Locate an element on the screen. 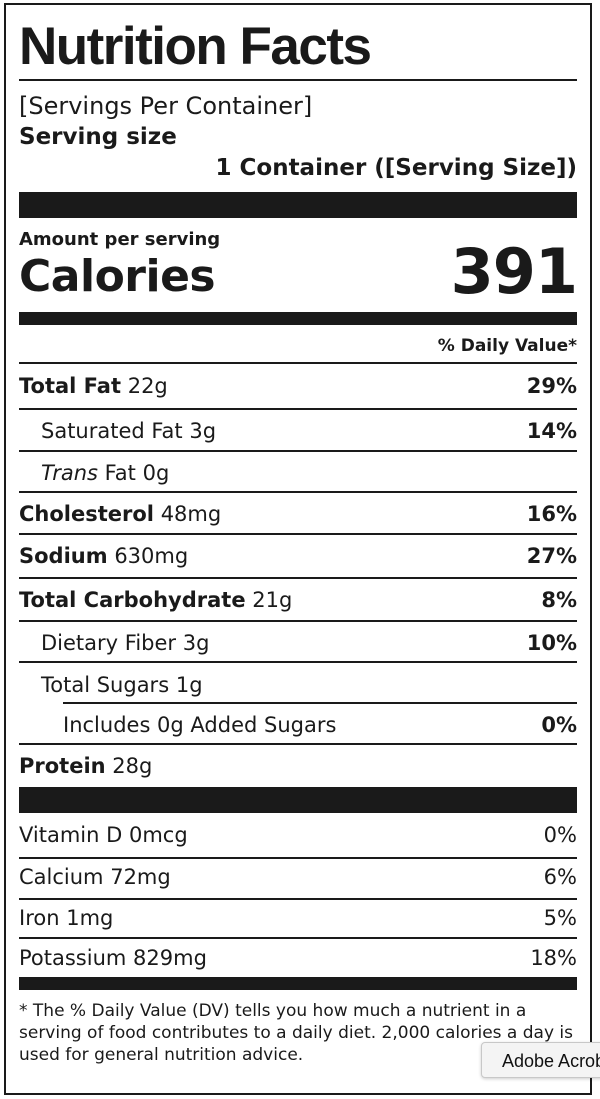 The width and height of the screenshot is (600, 1099). nutrient-amount: 630mg is located at coordinates (151, 556).